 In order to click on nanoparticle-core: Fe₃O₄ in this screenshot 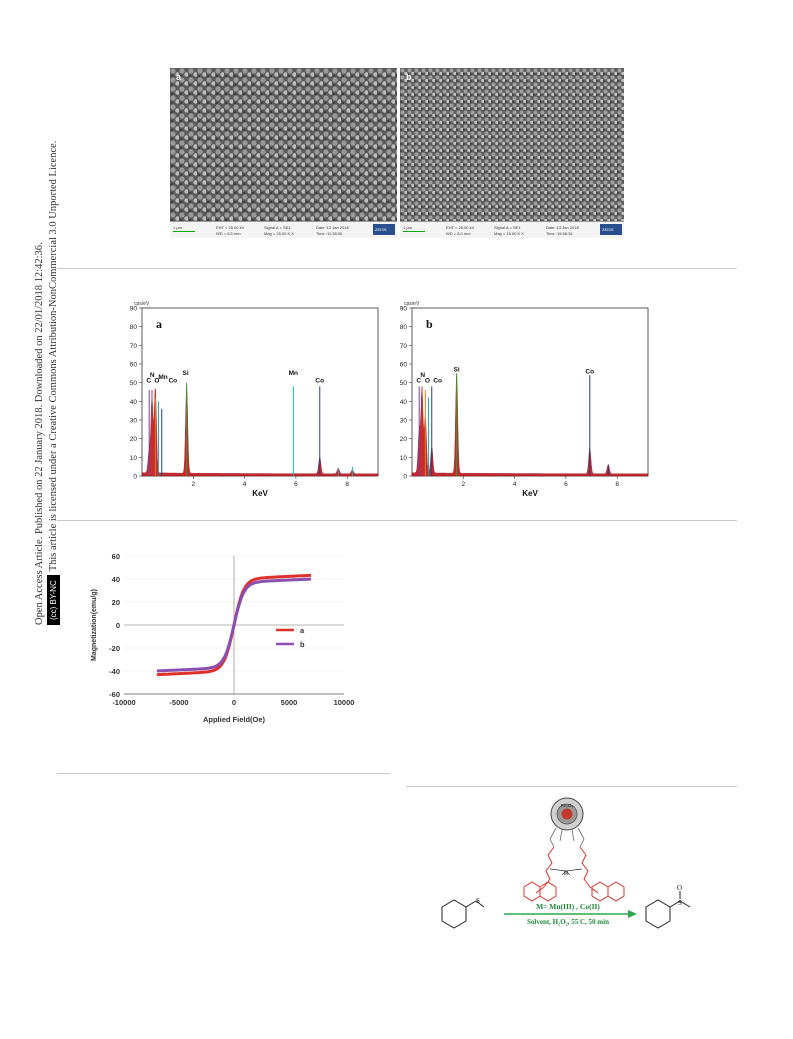, I will do `click(567, 814)`.